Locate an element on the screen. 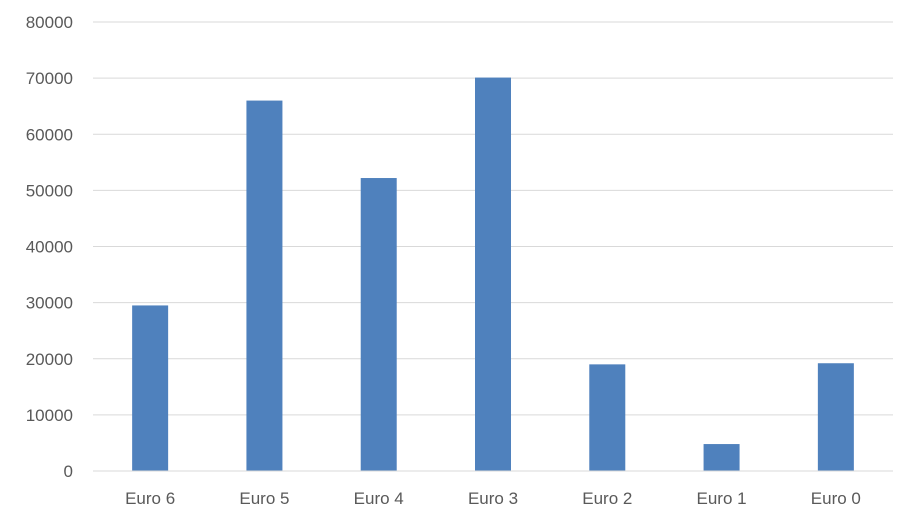 Image resolution: width=901 pixels, height=512 pixels. x-tick-label: Euro 6 is located at coordinates (150, 498).